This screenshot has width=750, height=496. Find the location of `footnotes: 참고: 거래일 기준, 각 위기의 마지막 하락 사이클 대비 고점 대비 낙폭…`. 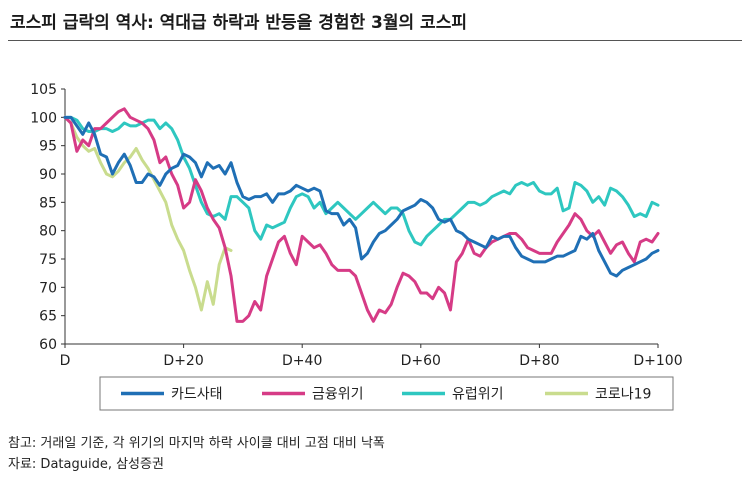

footnotes: 참고: 거래일 기준, 각 위기의 마지막 하락 사이클 대비 고점 대비 낙폭… is located at coordinates (196, 454).